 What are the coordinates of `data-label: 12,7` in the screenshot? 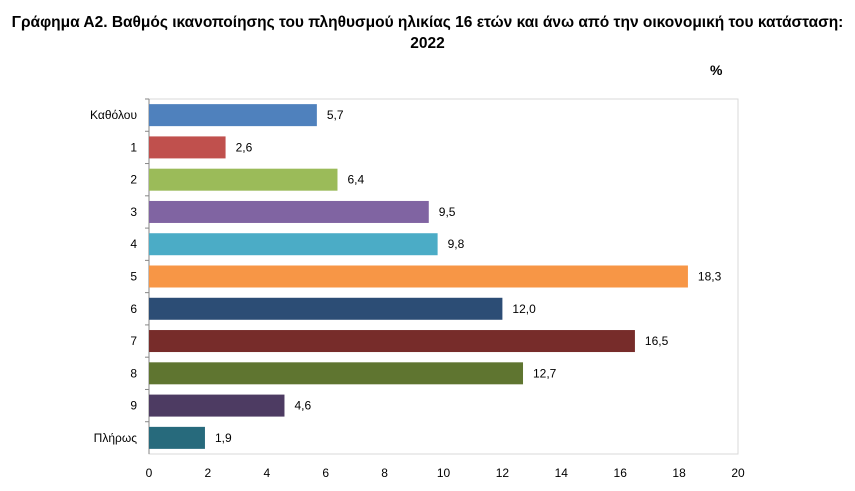 It's located at (545, 373).